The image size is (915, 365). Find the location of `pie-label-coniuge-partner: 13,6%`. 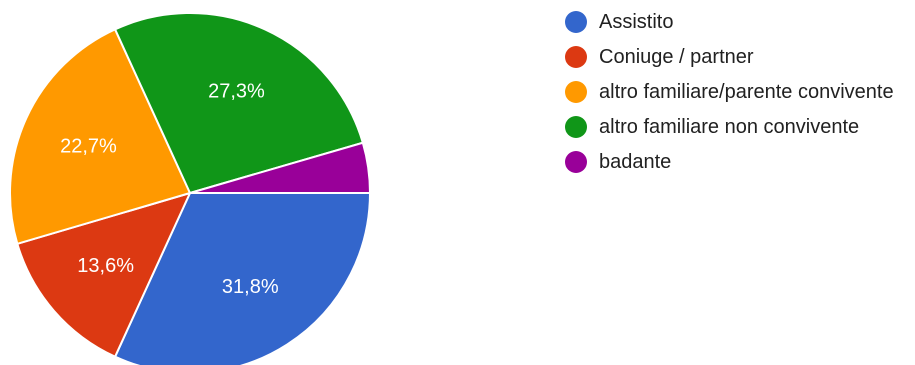

pie-label-coniuge-partner: 13,6% is located at coordinates (105, 266).